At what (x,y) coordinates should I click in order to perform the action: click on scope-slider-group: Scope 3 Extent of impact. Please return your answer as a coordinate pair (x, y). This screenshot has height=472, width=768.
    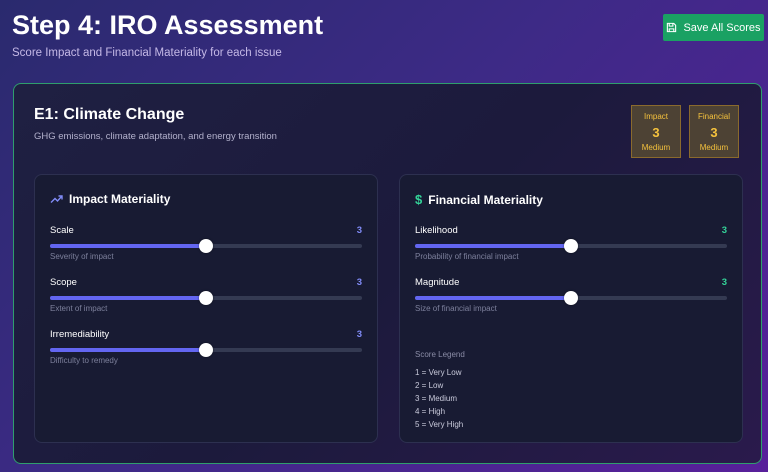
    Looking at the image, I should click on (206, 295).